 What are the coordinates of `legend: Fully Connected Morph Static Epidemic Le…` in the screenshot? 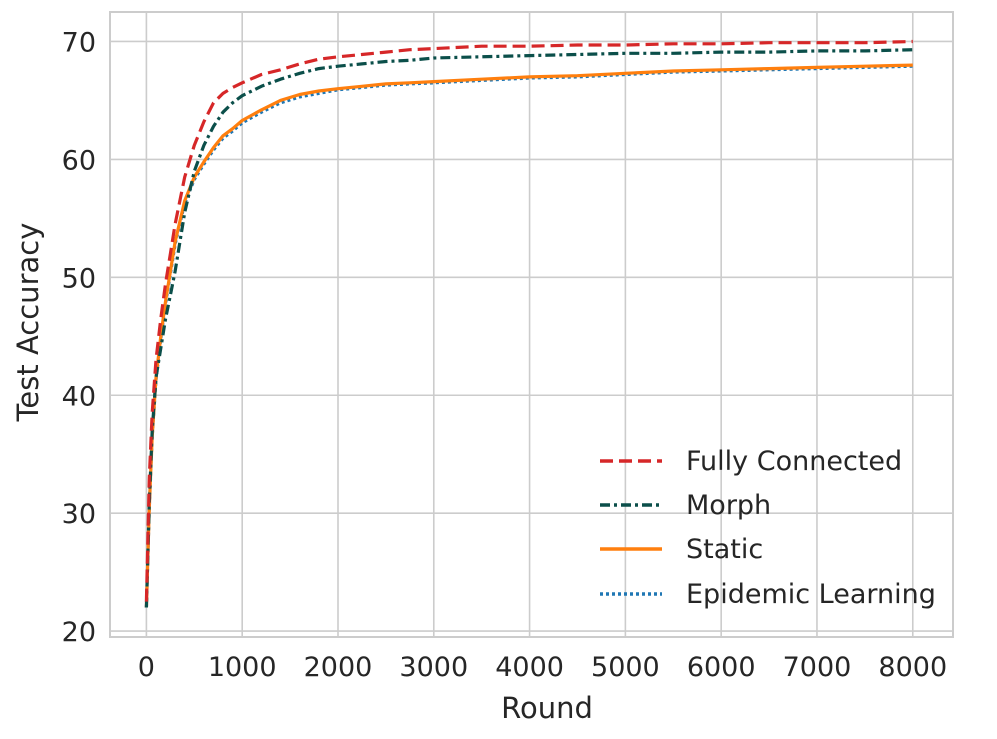 It's located at (768, 528).